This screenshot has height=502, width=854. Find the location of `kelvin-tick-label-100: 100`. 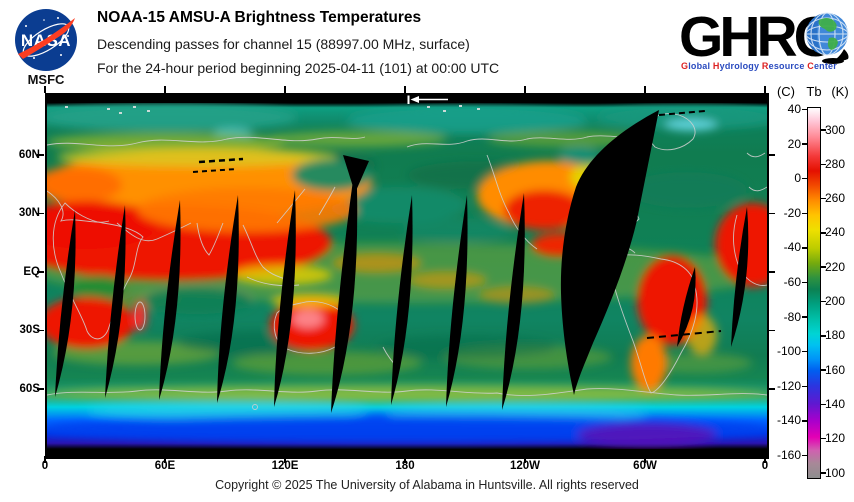

kelvin-tick-label-100: 100 is located at coordinates (835, 472).